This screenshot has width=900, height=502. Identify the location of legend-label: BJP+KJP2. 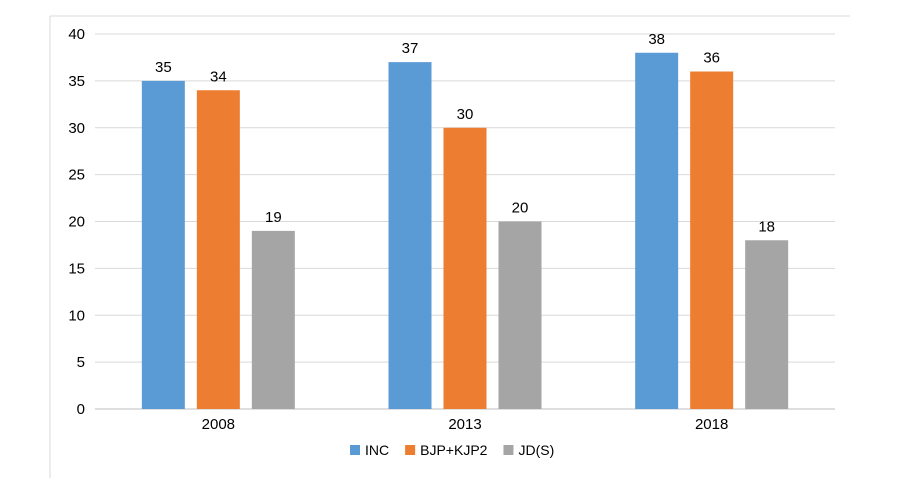
(454, 450).